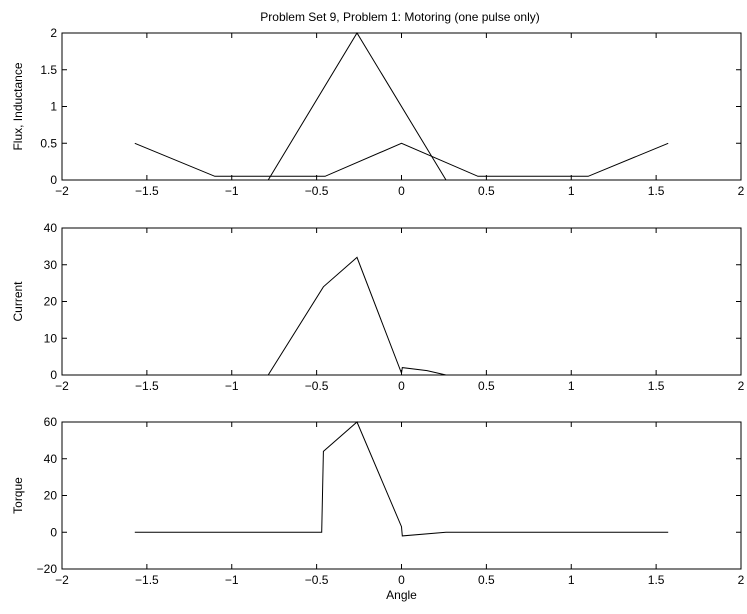  What do you see at coordinates (53, 107) in the screenshot?
I see `y-tick-label: 1` at bounding box center [53, 107].